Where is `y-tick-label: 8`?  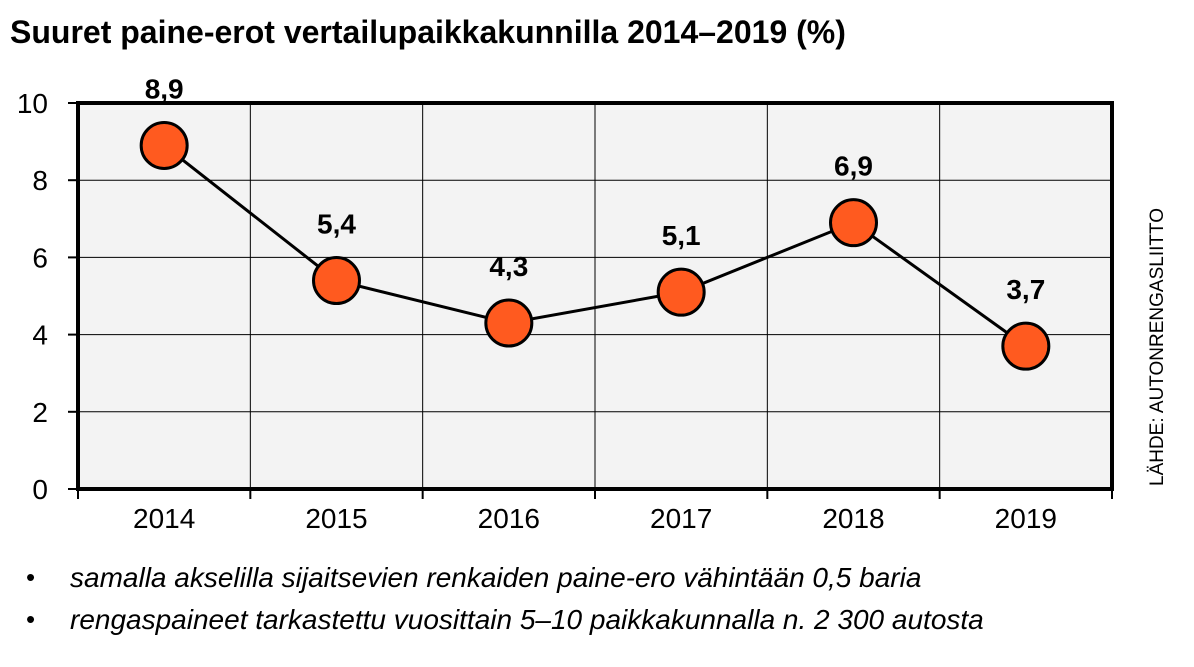 y-tick-label: 8 is located at coordinates (40, 180).